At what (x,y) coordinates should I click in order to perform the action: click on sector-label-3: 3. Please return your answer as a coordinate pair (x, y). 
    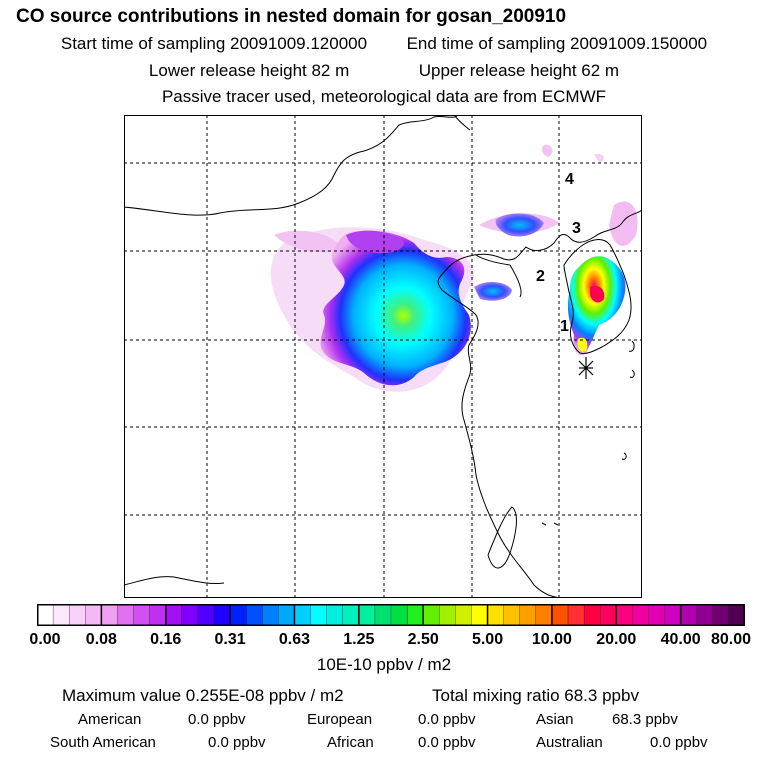
    Looking at the image, I should click on (576, 228).